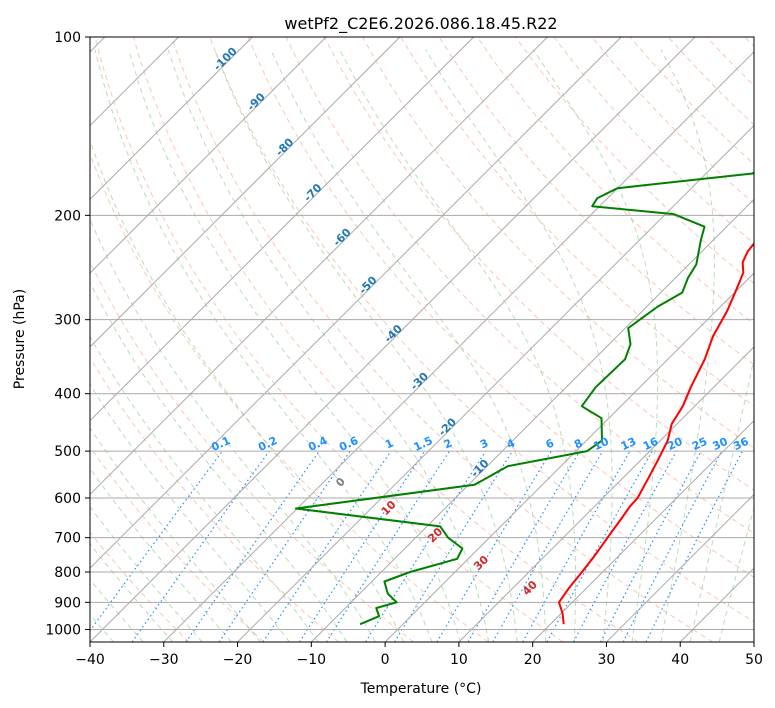 The height and width of the screenshot is (708, 775). I want to click on mixing-ratio-label: 4, so click(511, 443).